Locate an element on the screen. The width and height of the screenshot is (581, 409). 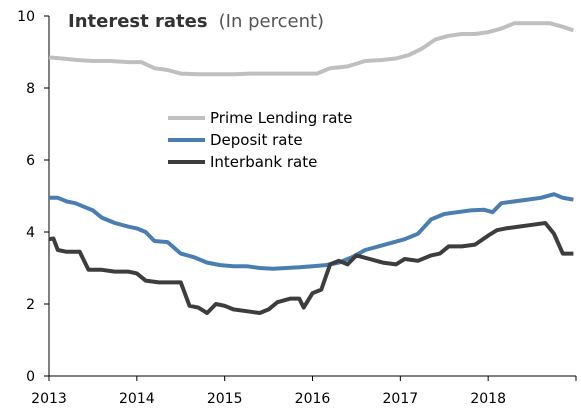
chart-subtitle: (In percent) is located at coordinates (271, 21).